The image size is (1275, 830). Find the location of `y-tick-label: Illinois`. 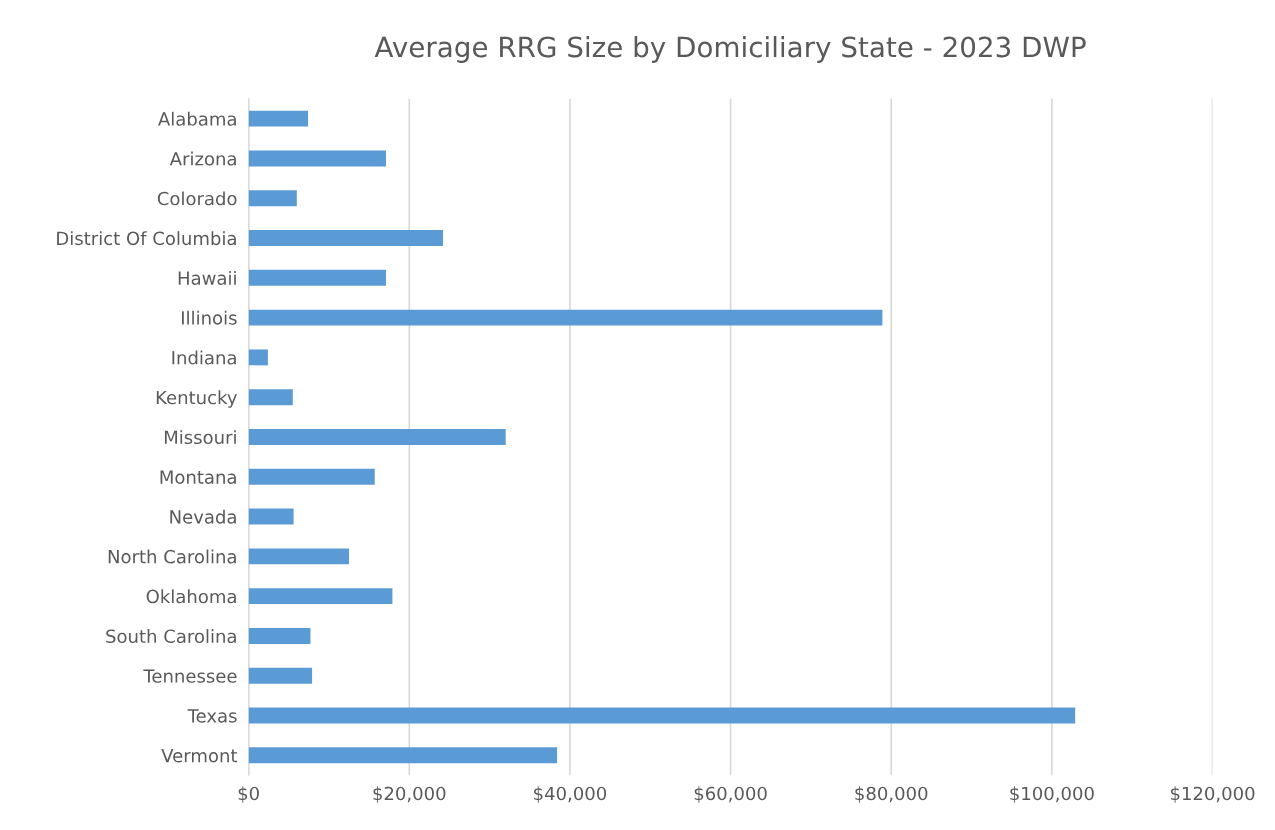

y-tick-label: Illinois is located at coordinates (209, 317).